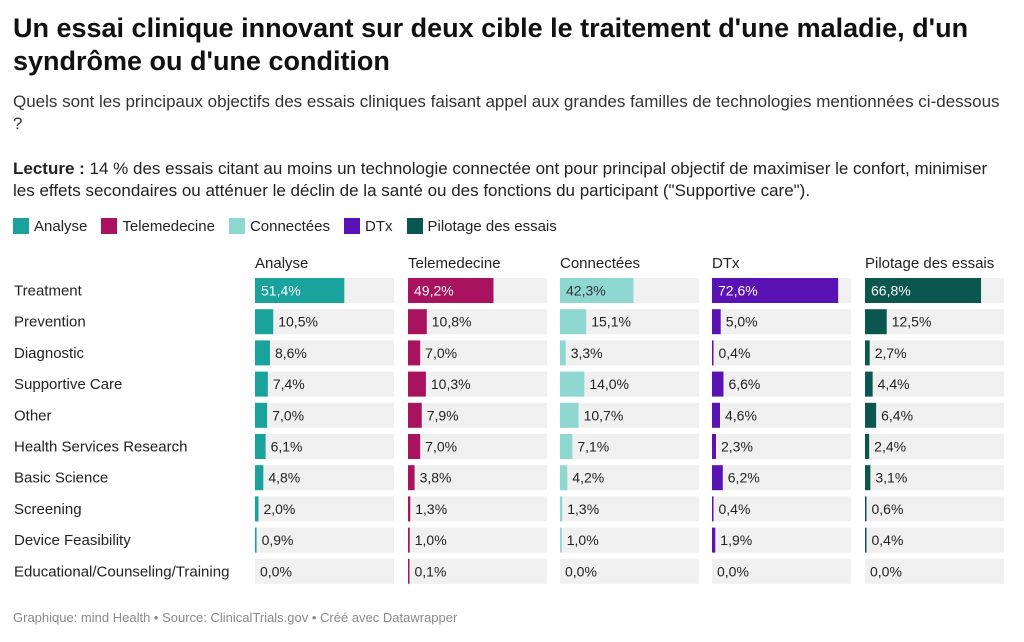 The width and height of the screenshot is (1024, 642). Describe the element at coordinates (281, 263) in the screenshot. I see `panel-header: Analyse` at that location.